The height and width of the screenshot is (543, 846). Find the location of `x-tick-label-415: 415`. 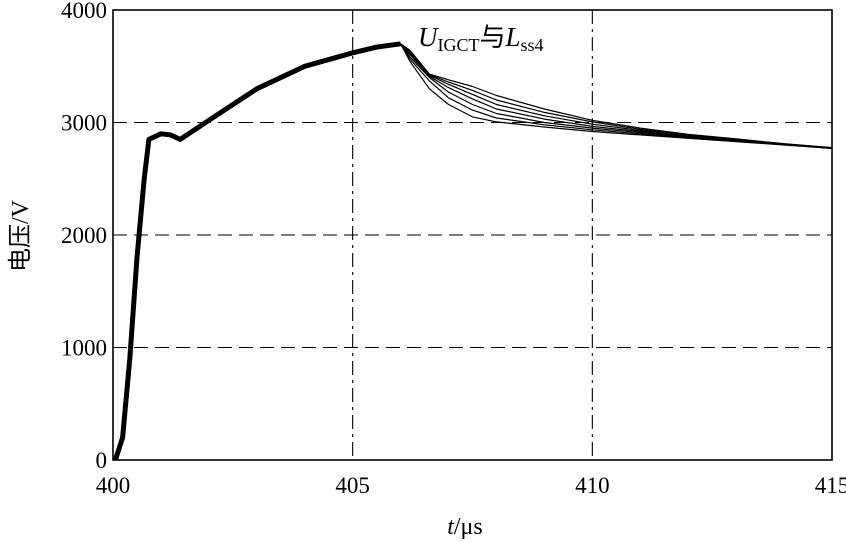

x-tick-label-415: 415 is located at coordinates (830, 485).